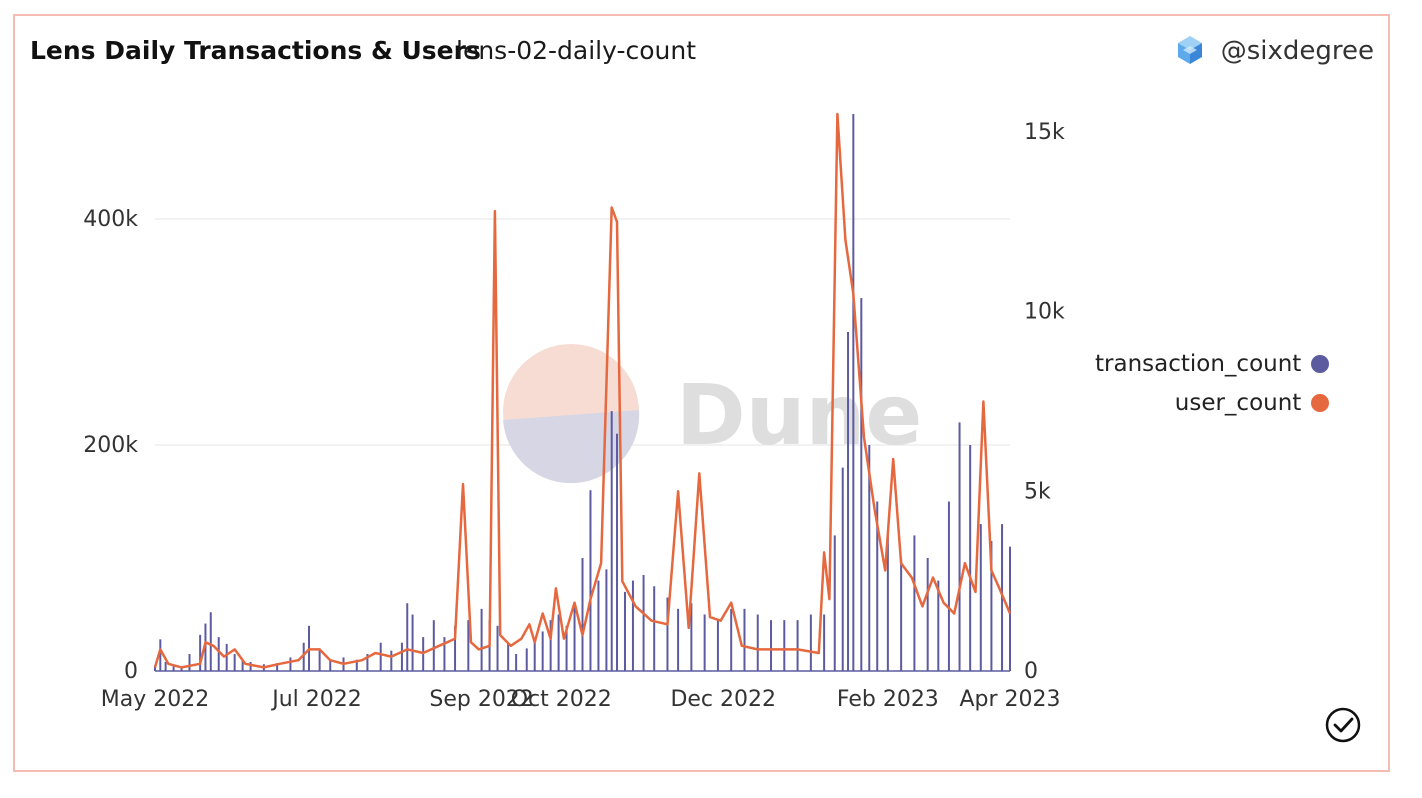 Image resolution: width=1422 pixels, height=798 pixels. I want to click on right-axis-tick: 10k, so click(1044, 312).